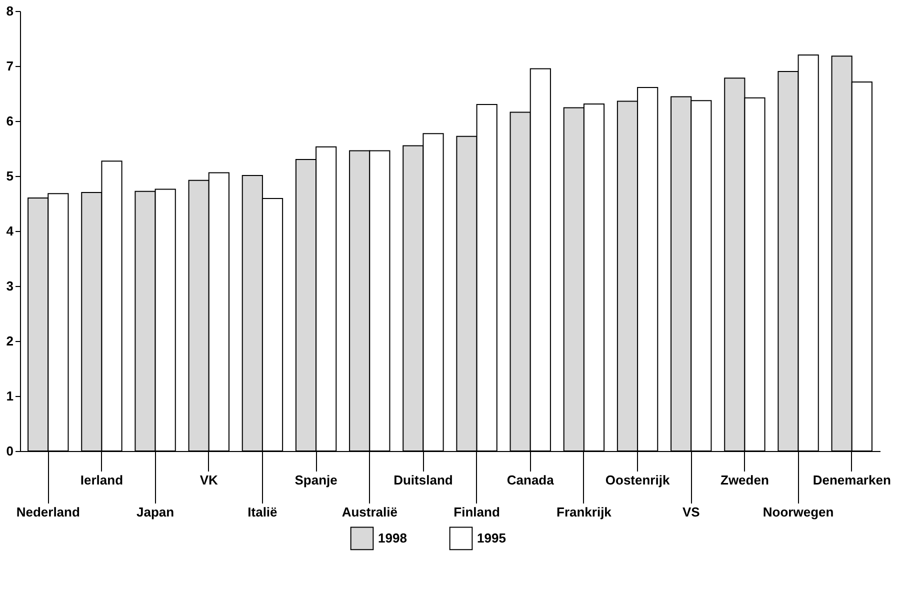 Image resolution: width=922 pixels, height=604 pixels. I want to click on x-tick-label: Australië, so click(370, 512).